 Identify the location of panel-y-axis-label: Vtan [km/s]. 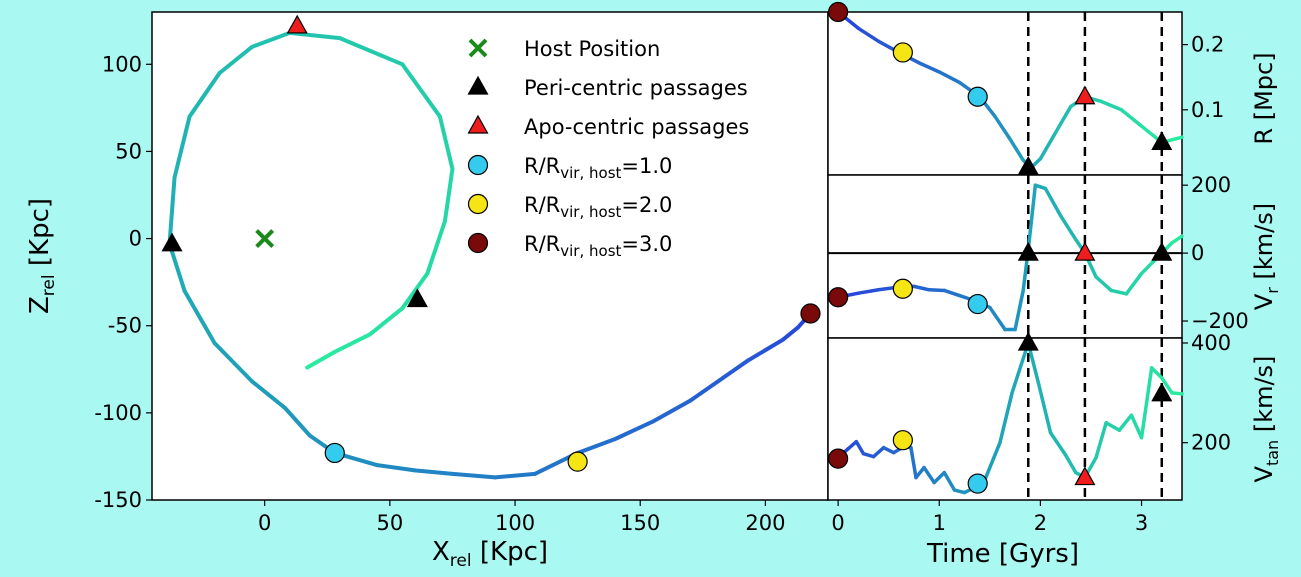
(1266, 419).